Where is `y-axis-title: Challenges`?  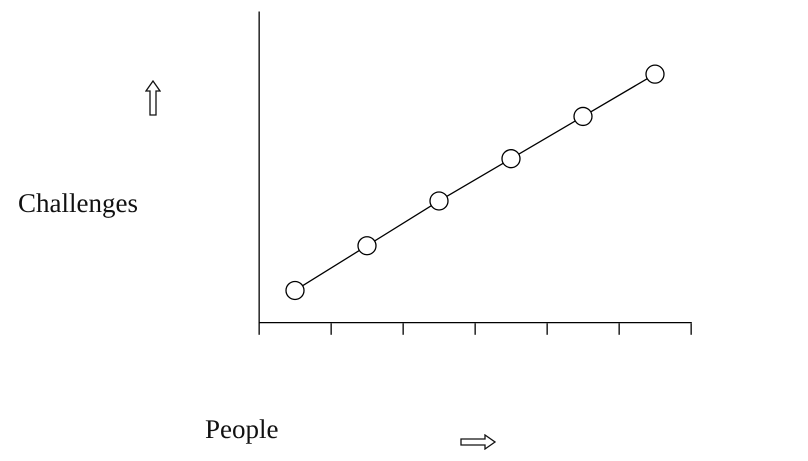
y-axis-title: Challenges is located at coordinates (78, 203).